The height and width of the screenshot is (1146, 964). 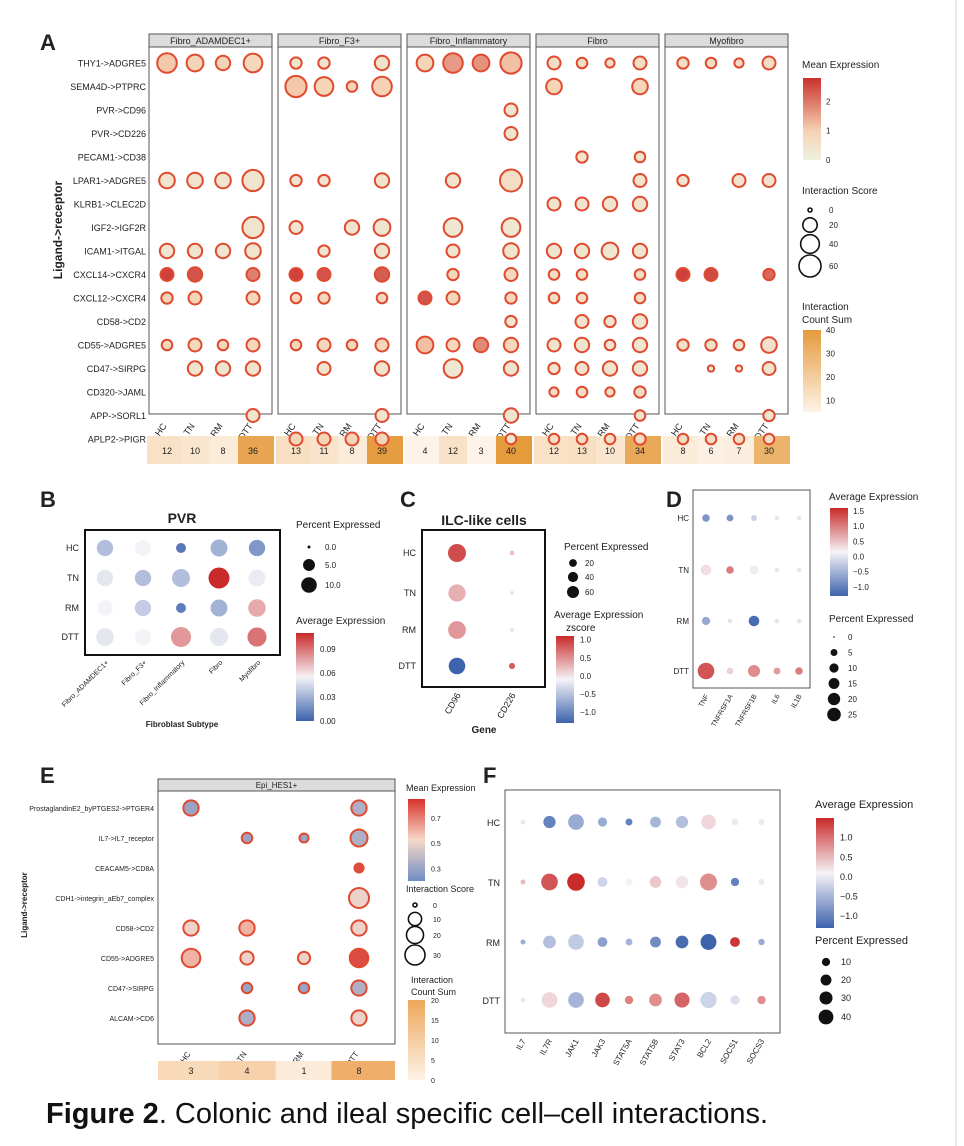 What do you see at coordinates (846, 962) in the screenshot?
I see `panel-f-percent-tick: 10` at bounding box center [846, 962].